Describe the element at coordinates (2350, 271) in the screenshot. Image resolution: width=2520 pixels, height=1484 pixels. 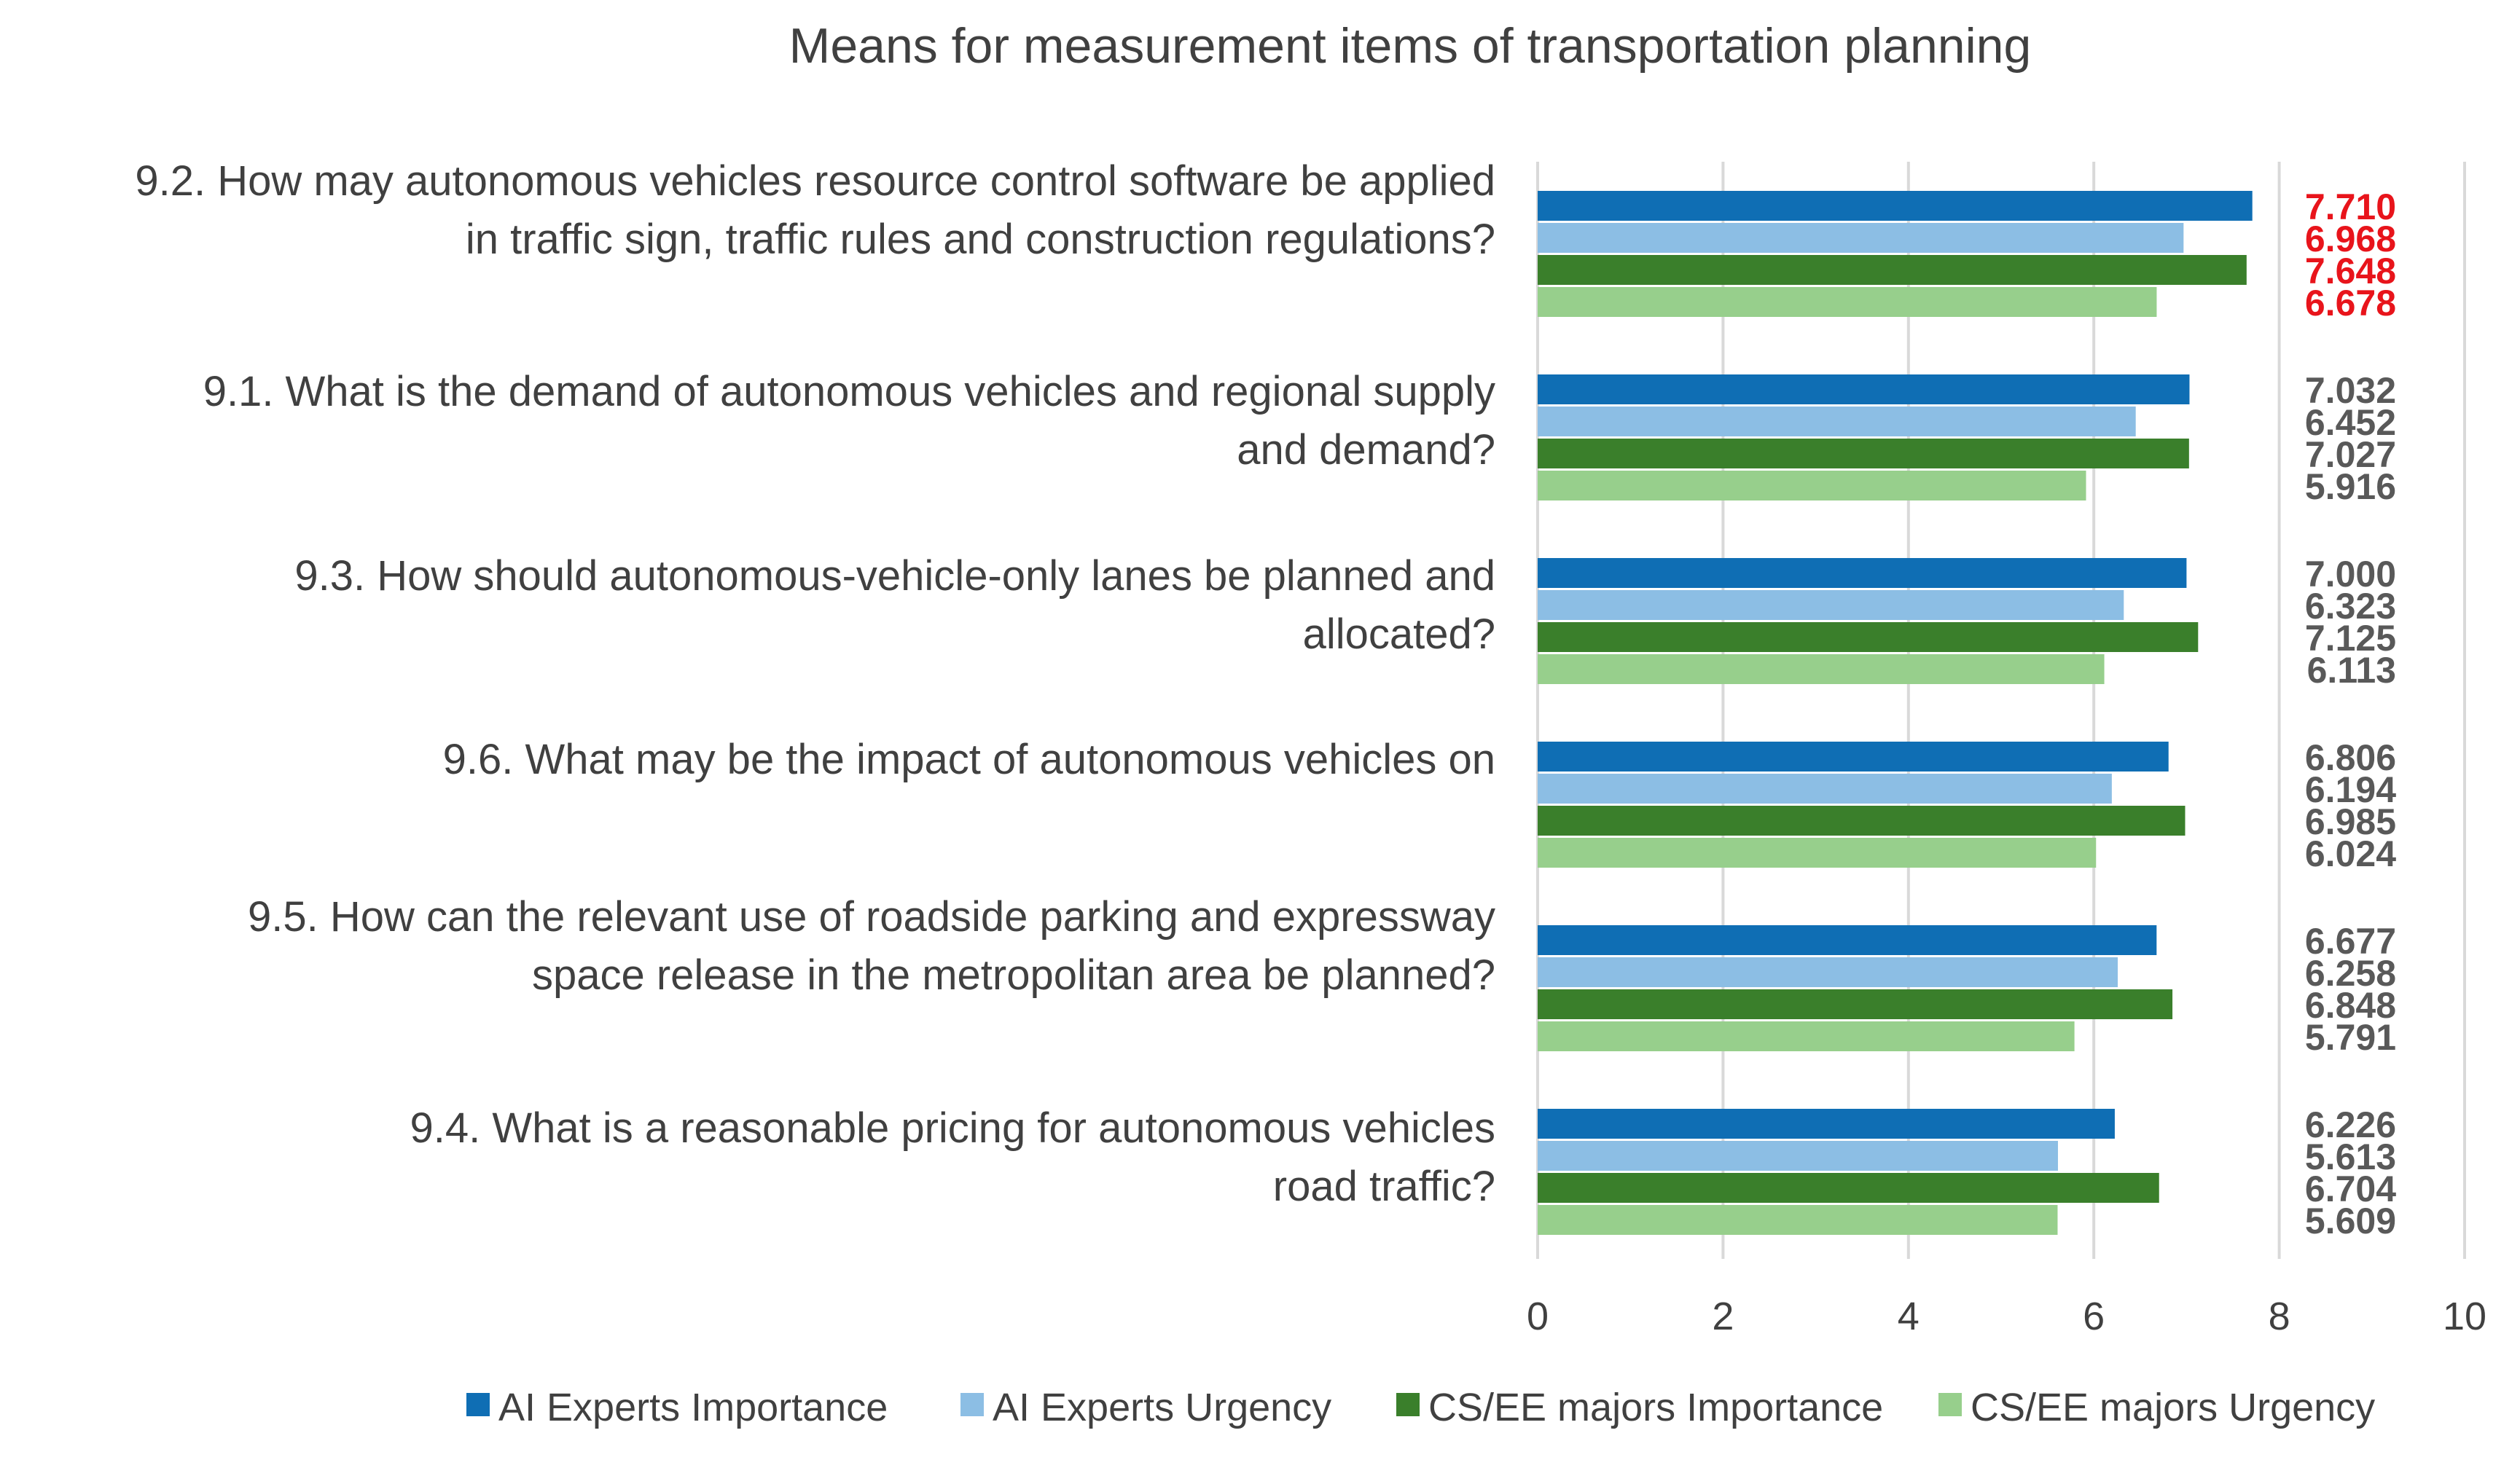
I see `data-label: 7.648` at that location.